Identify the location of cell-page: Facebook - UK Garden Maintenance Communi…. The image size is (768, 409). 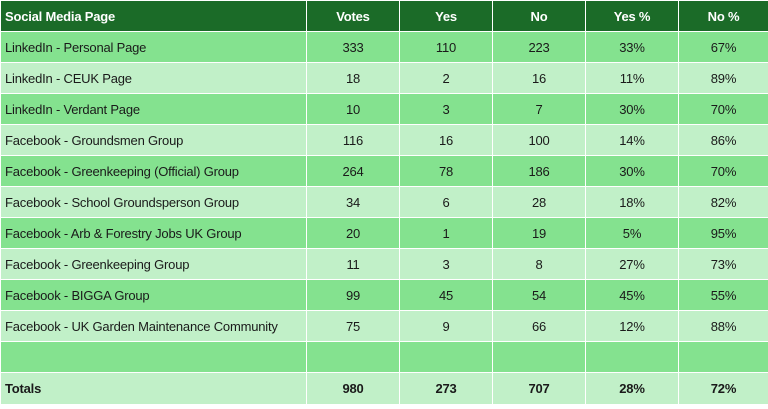
(153, 326).